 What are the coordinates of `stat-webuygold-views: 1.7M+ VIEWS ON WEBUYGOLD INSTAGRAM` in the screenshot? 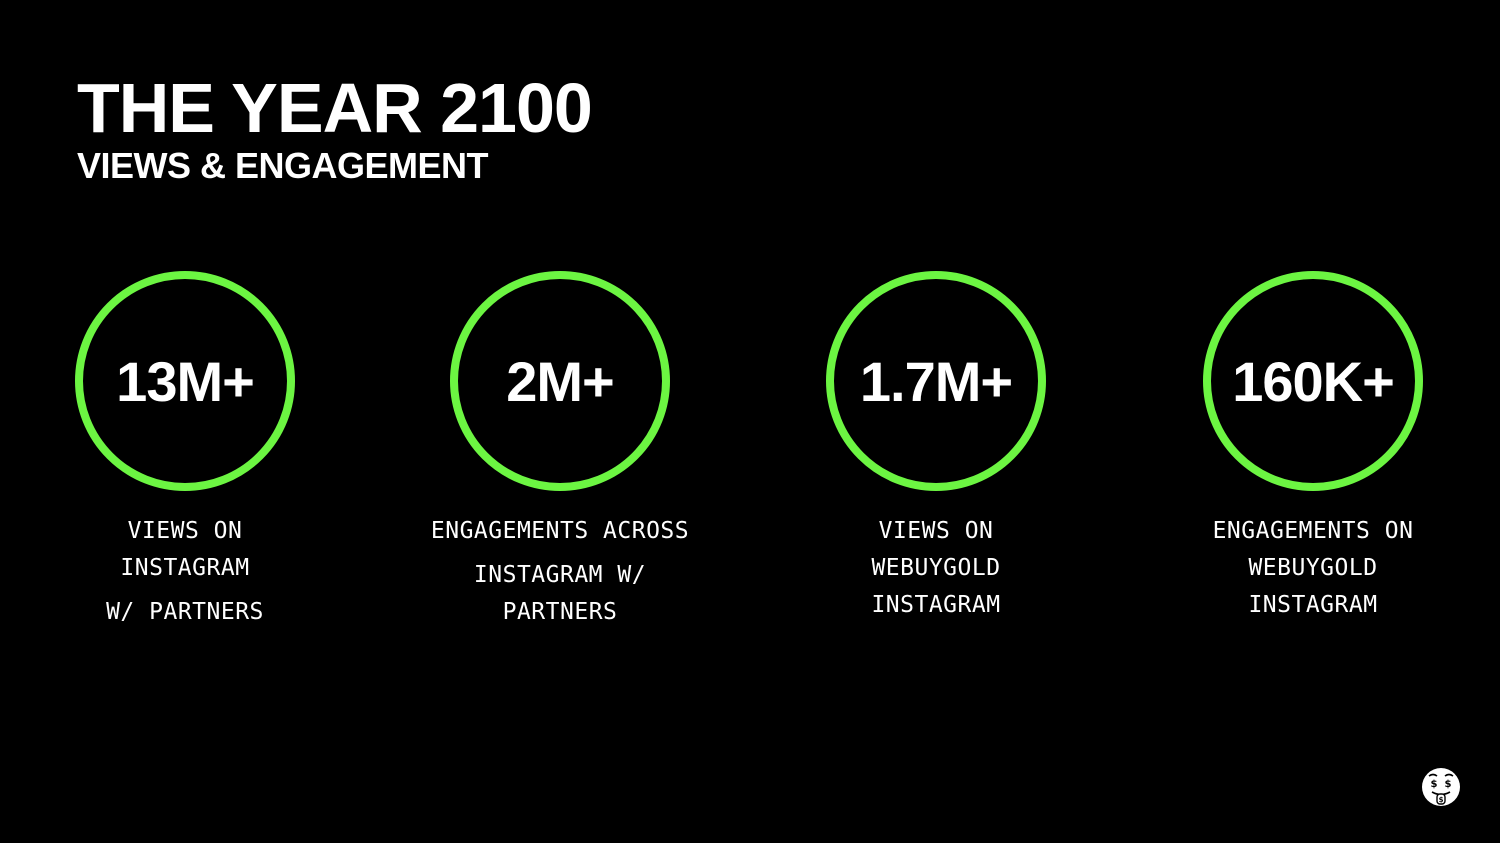 It's located at (936, 447).